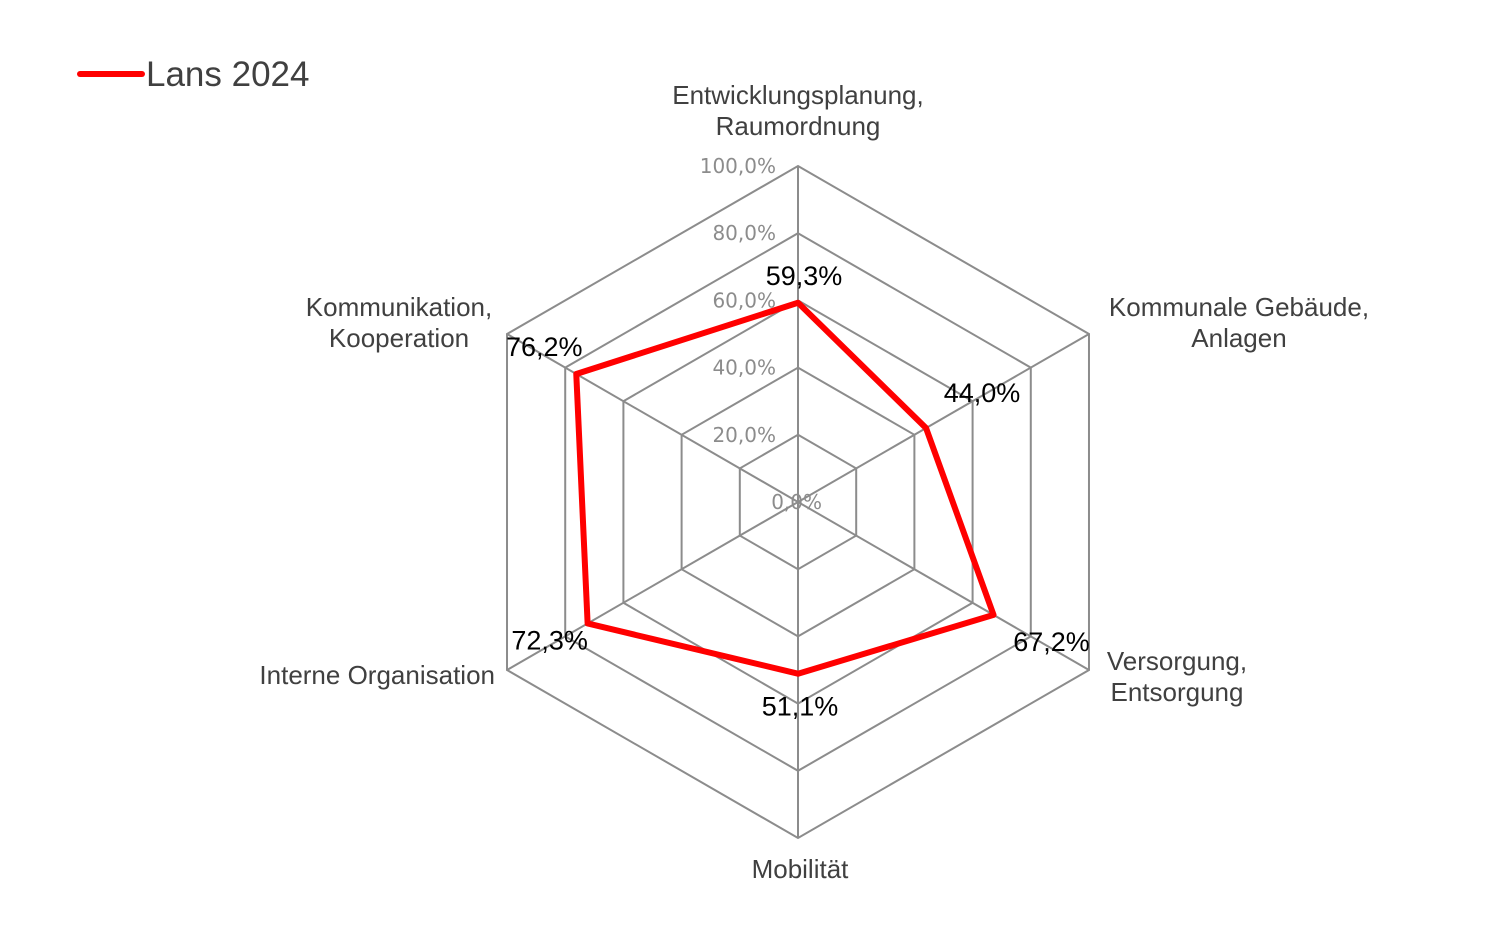  I want to click on axis-label-entwicklungsplanung: Entwicklungsplanung, Raumordnung, so click(798, 110).